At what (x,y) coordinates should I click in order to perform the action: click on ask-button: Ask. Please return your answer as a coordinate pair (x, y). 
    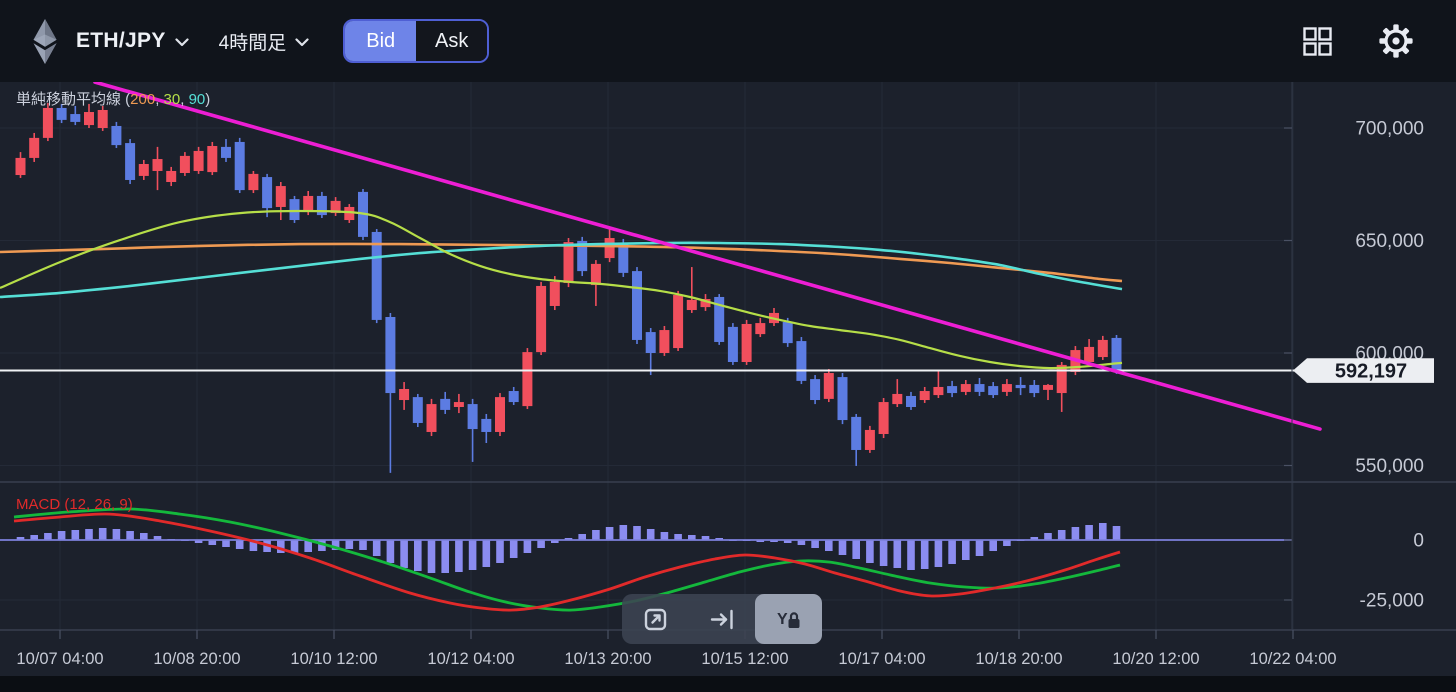
    Looking at the image, I should click on (452, 41).